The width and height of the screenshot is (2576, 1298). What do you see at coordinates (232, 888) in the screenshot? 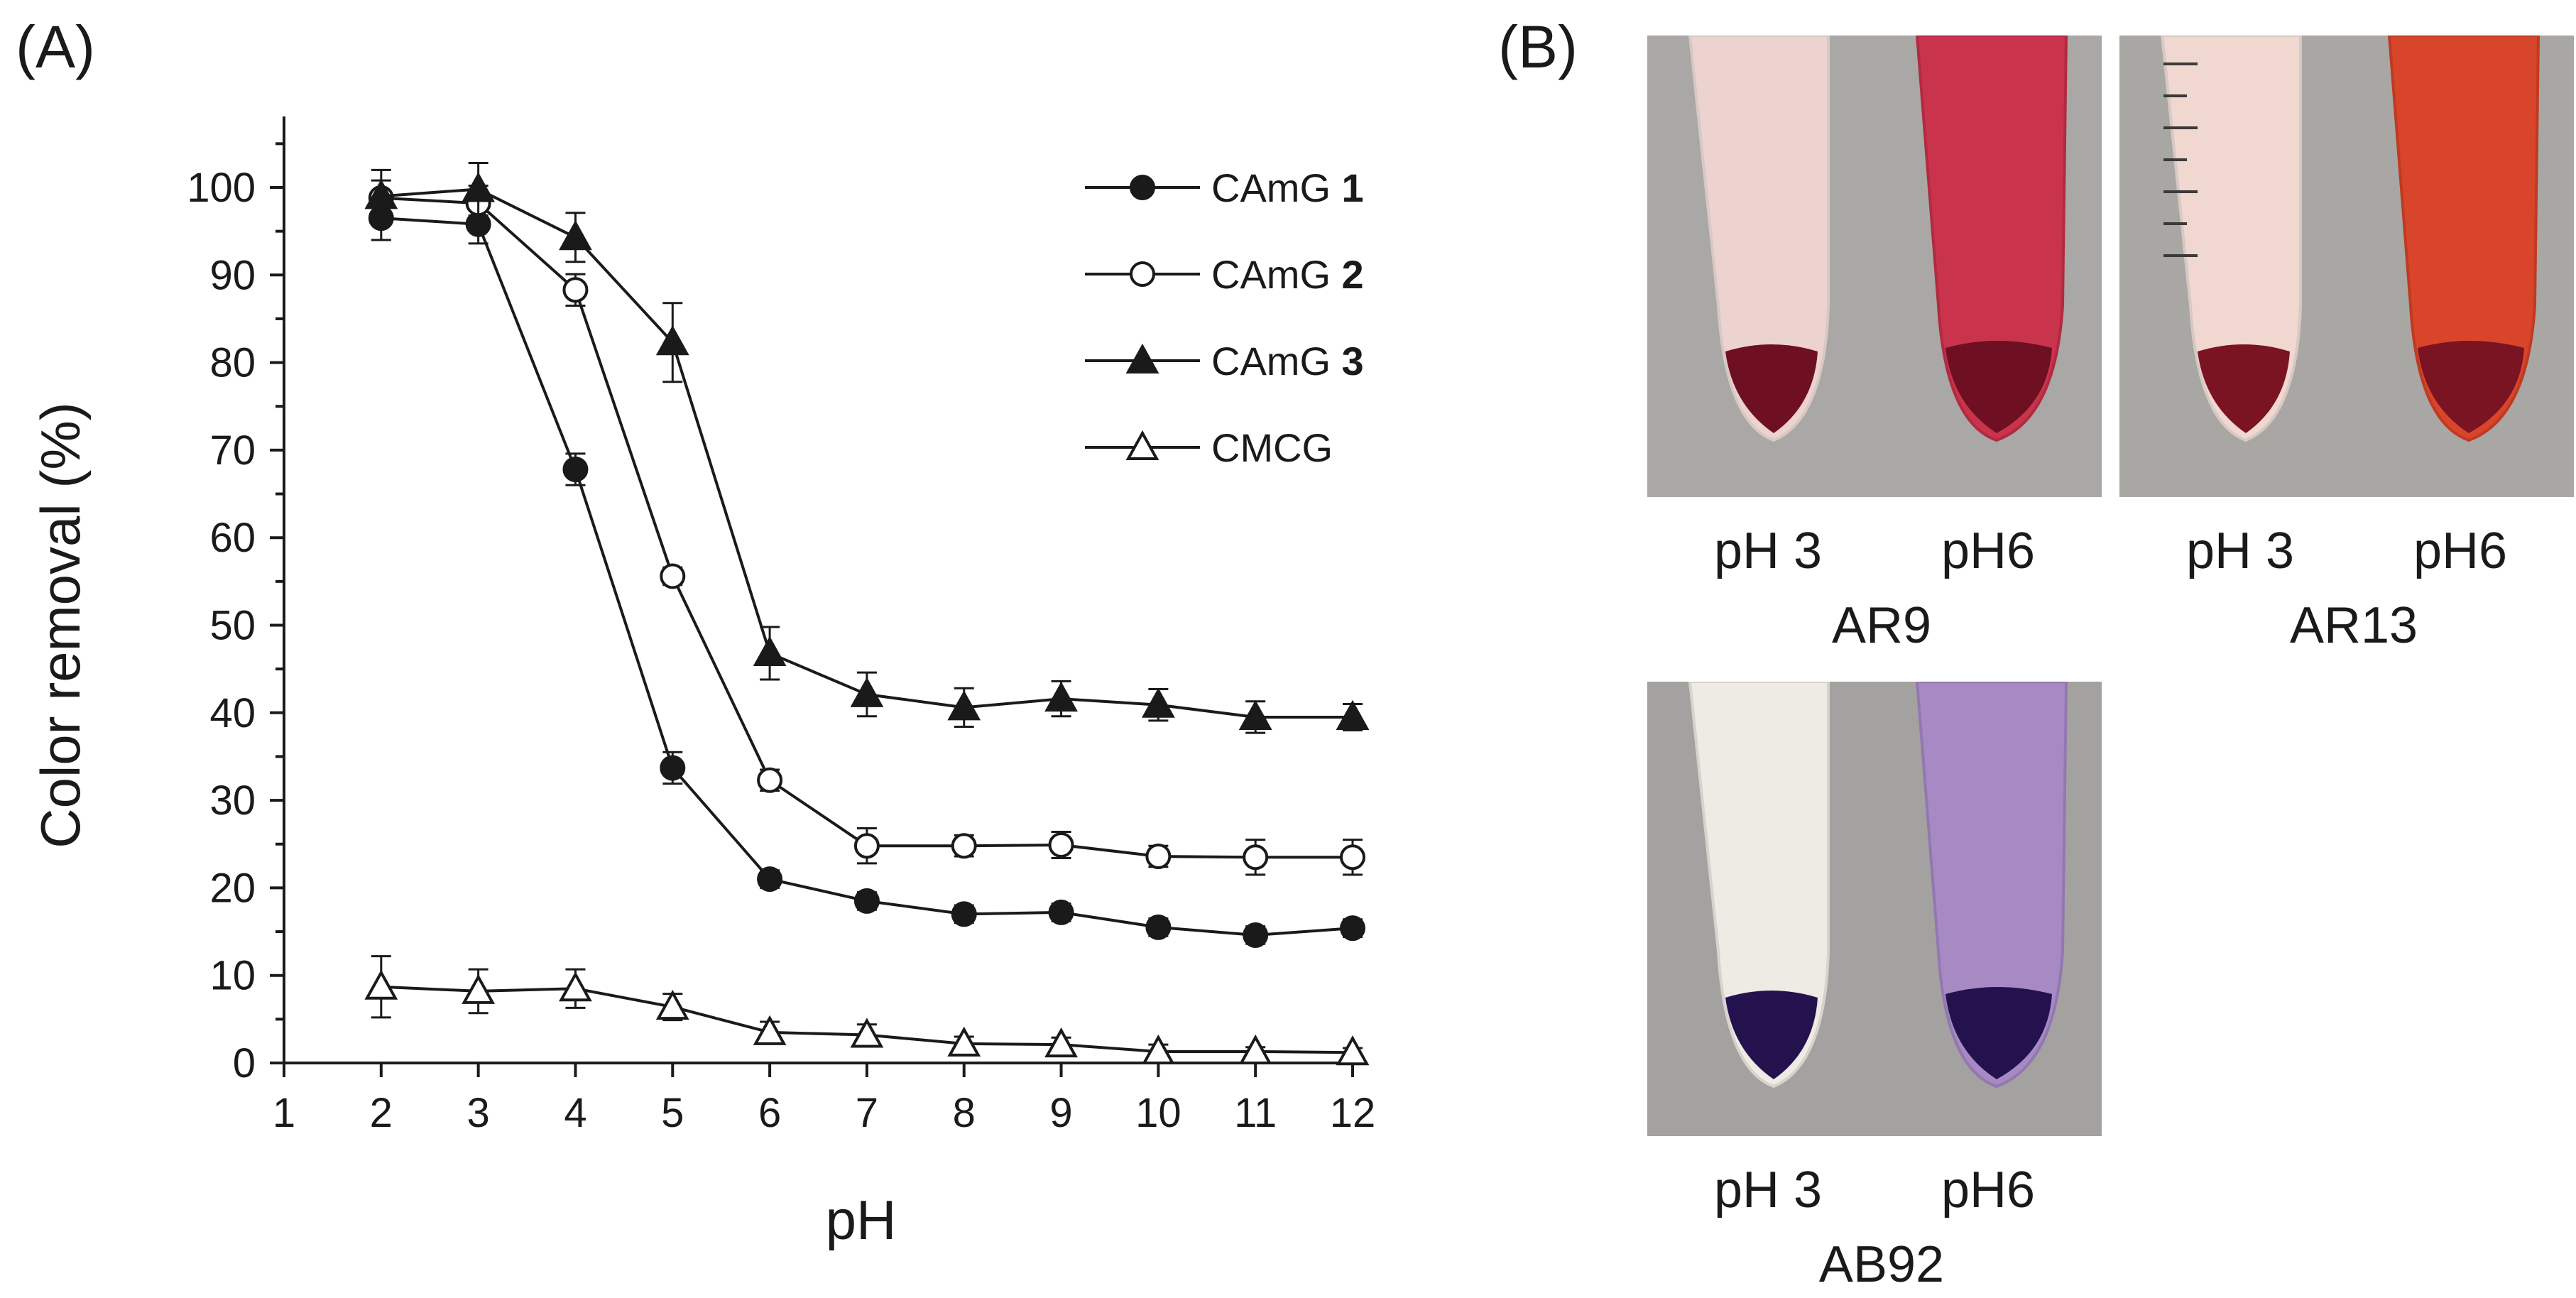
I see `y-tick-label: 20` at bounding box center [232, 888].